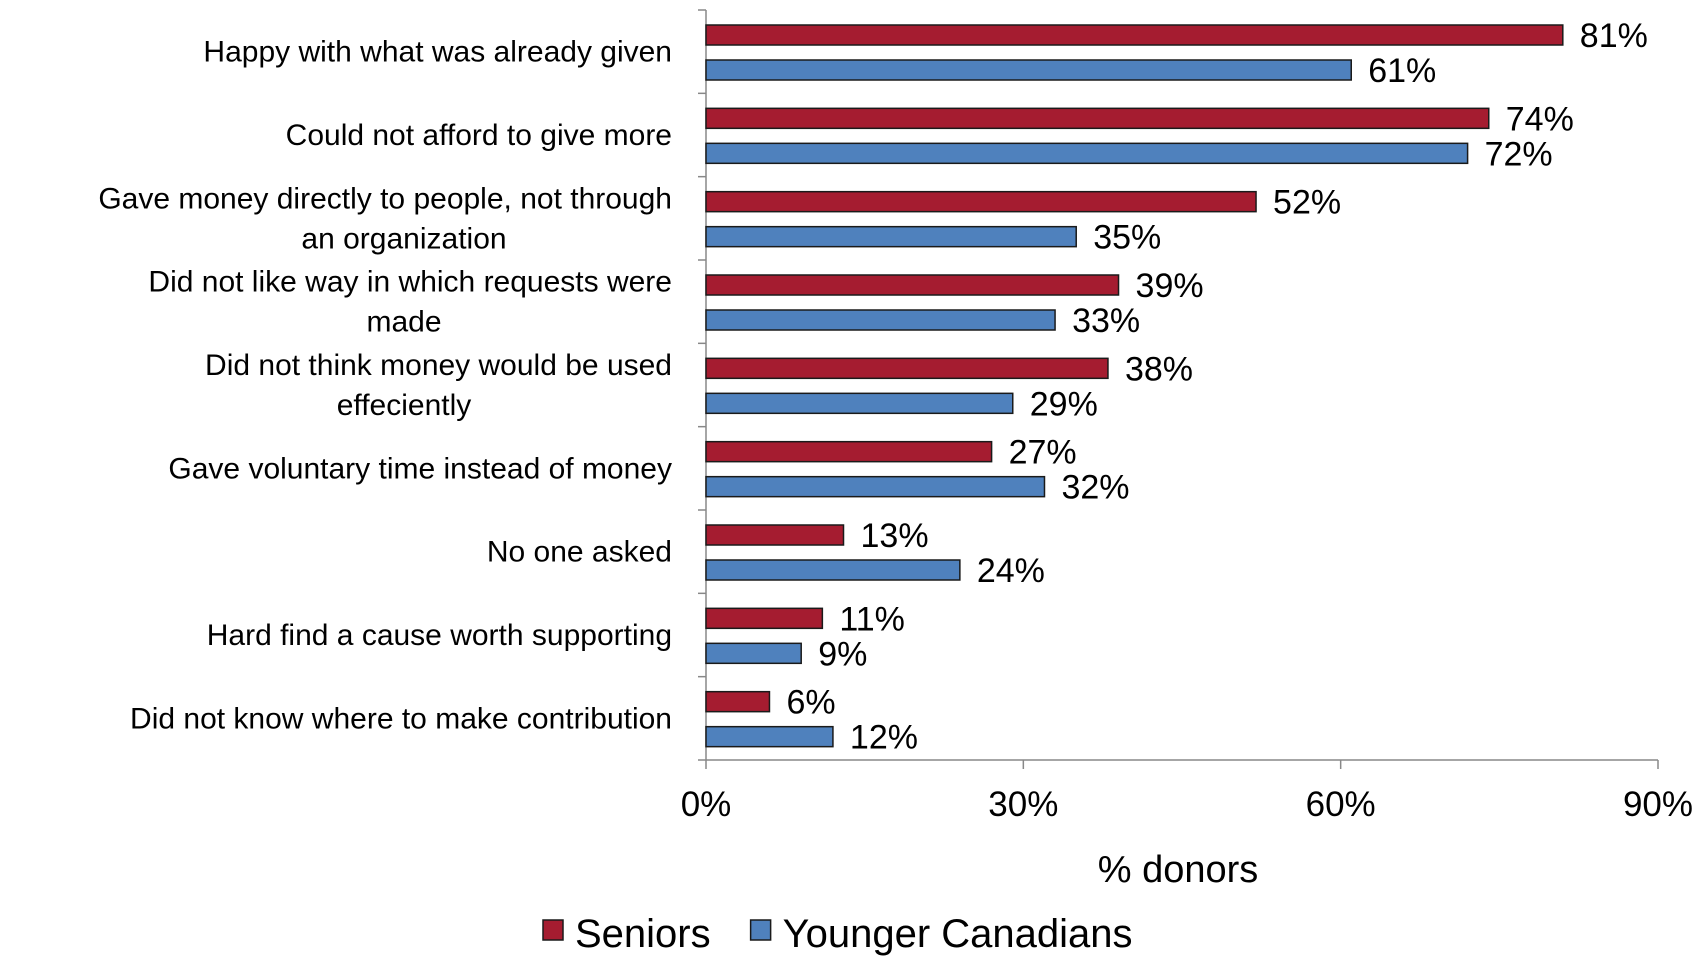 The image size is (1700, 968). What do you see at coordinates (1658, 804) in the screenshot?
I see `x-tick-label: 90%` at bounding box center [1658, 804].